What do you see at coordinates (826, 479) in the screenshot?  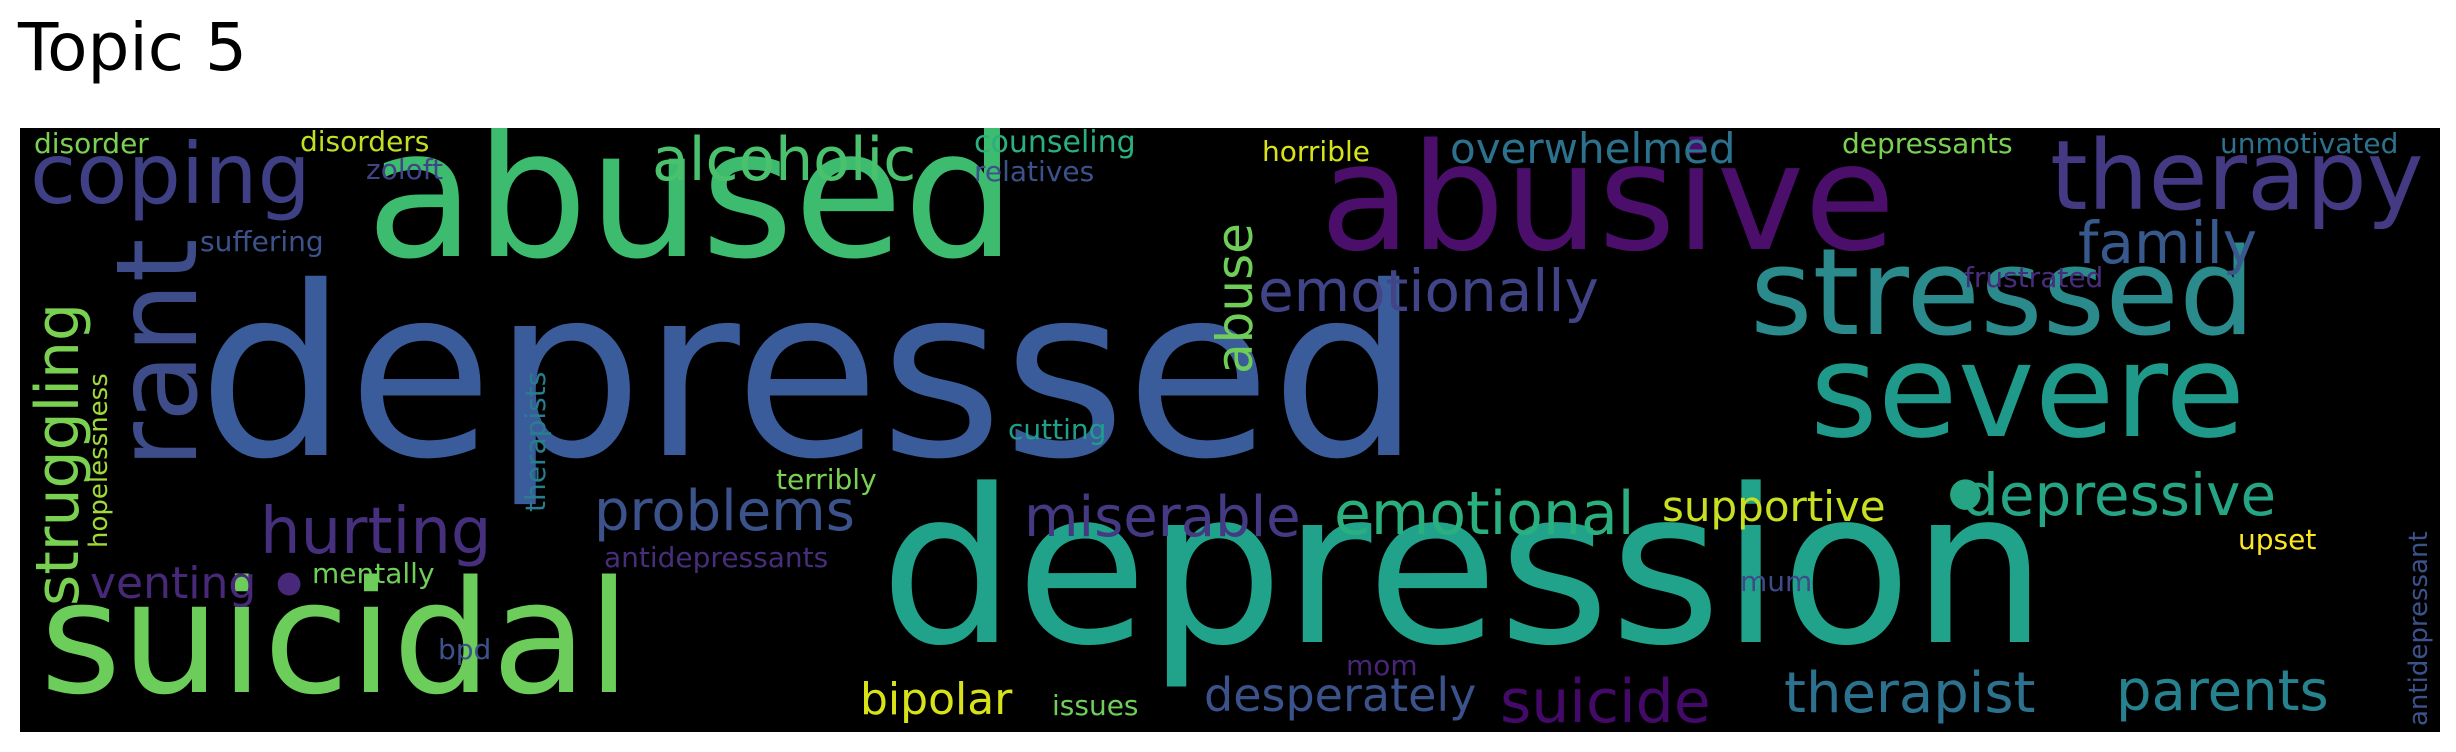 I see `word-terribly: terribly` at bounding box center [826, 479].